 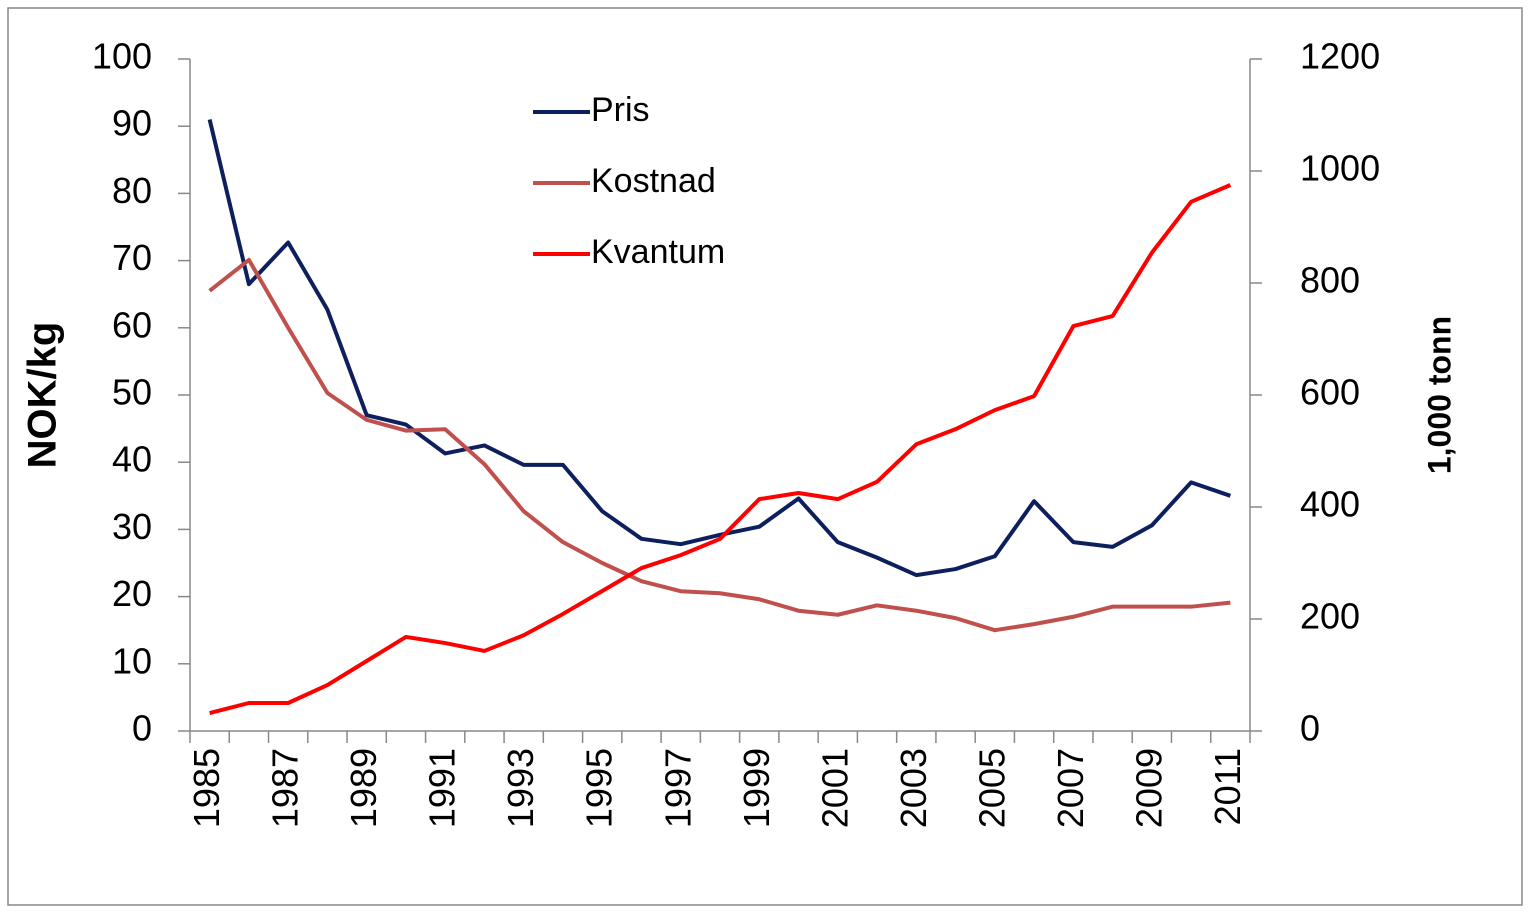 I want to click on y2-tick-label: 400, so click(x=1330, y=504).